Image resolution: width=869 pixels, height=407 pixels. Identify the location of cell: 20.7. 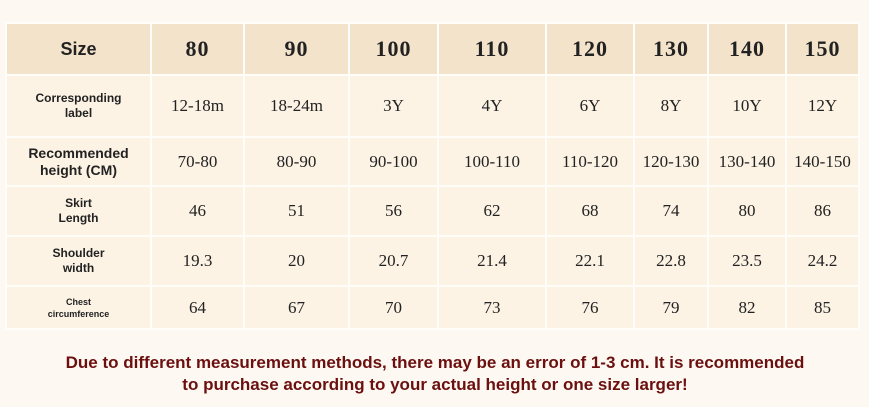
(393, 261).